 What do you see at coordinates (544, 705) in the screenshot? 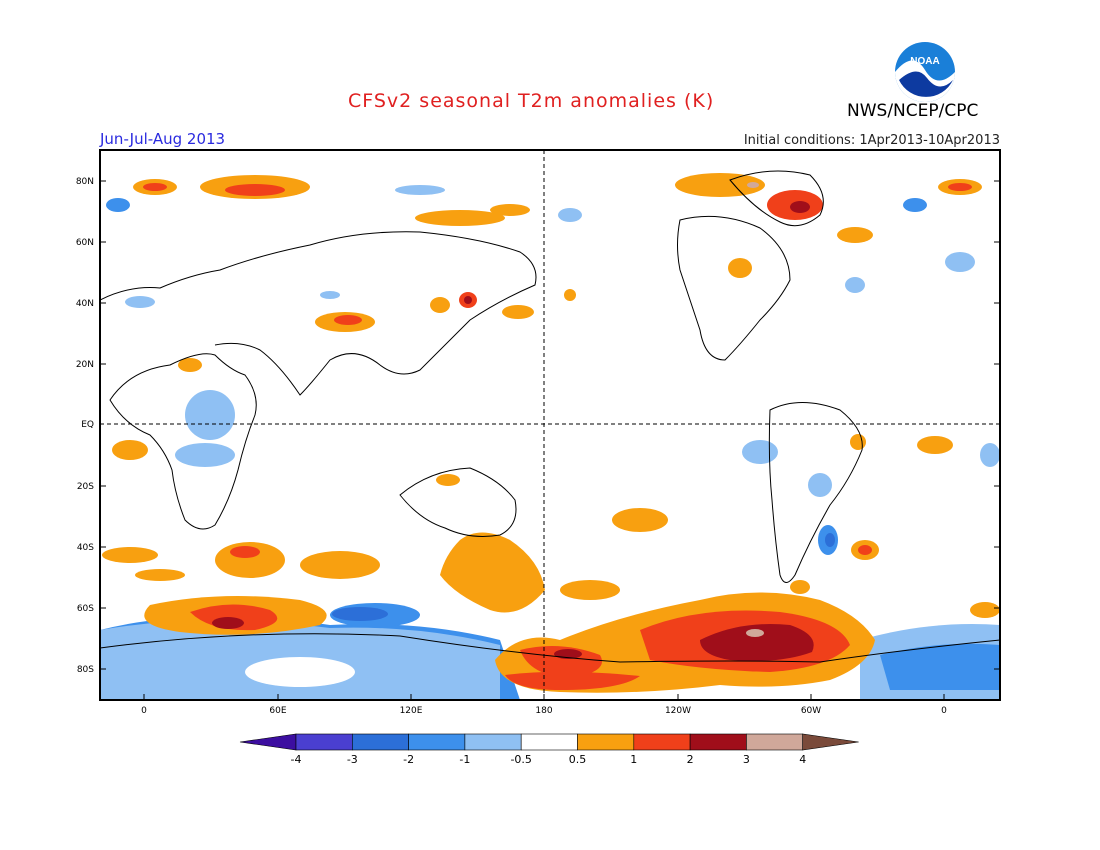
I see `longitude-axis: 0 60E 120E 180 120W 60W 0` at bounding box center [544, 705].